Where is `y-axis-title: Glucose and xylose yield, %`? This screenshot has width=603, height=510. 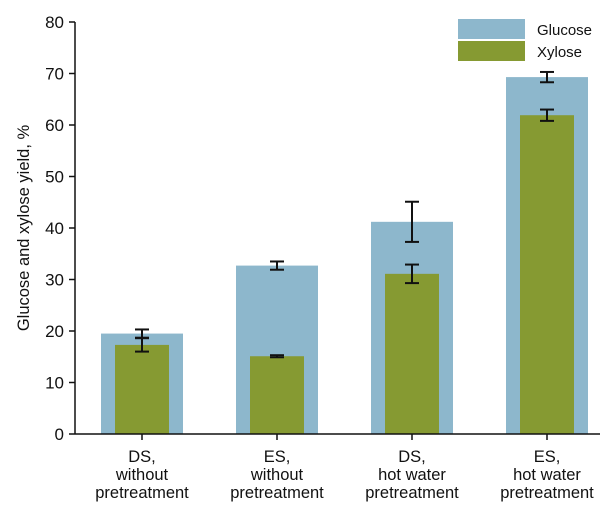 y-axis-title: Glucose and xylose yield, % is located at coordinates (24, 227).